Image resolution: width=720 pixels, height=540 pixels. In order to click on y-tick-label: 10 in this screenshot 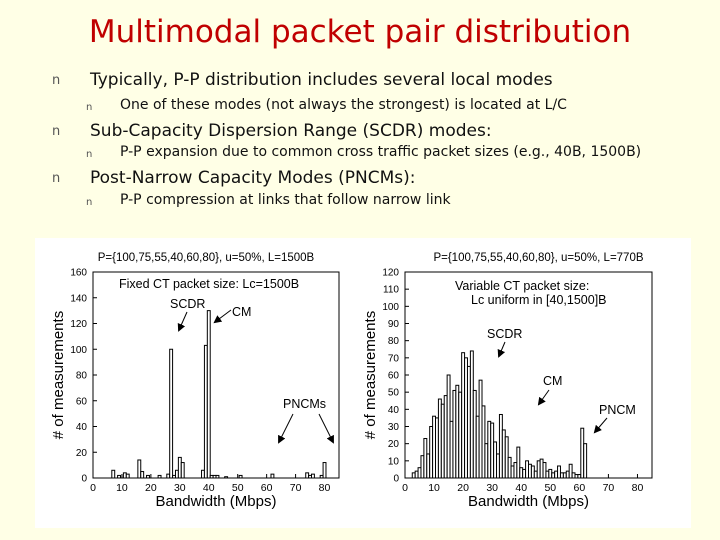, I will do `click(394, 461)`.